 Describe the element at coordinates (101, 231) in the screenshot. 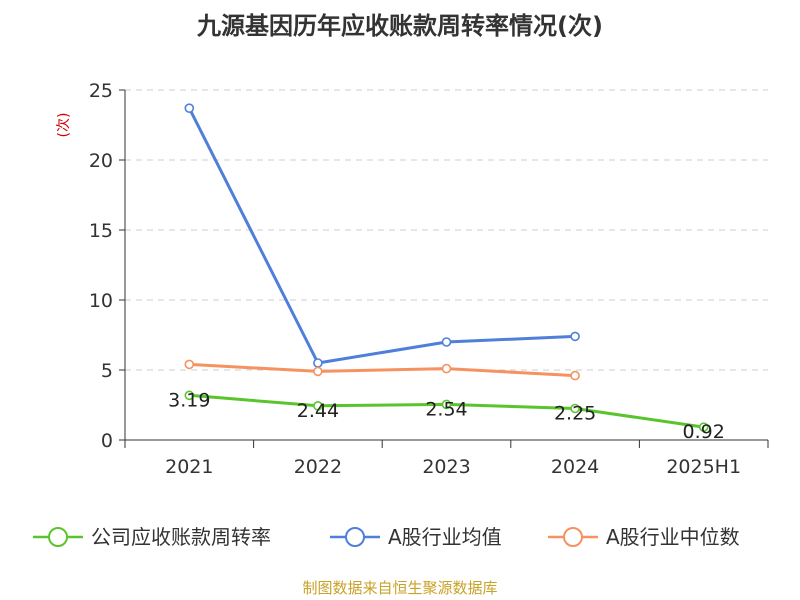

I see `y-tick-label-15: 15` at that location.